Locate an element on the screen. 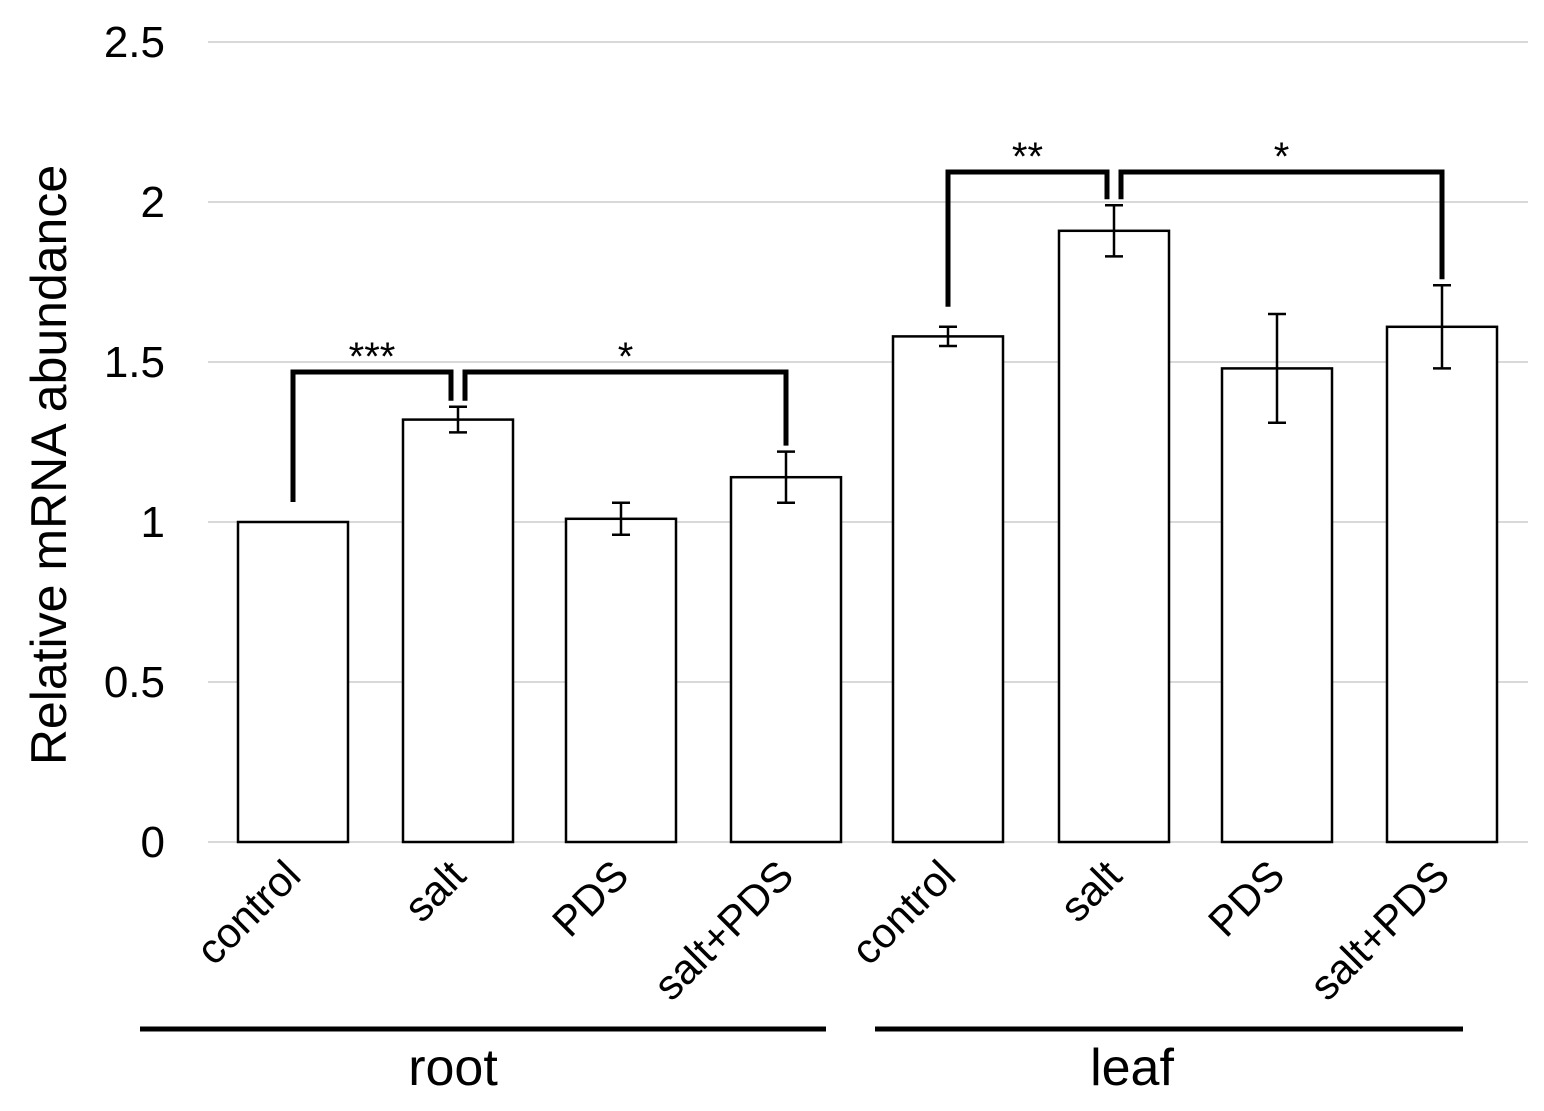  y-tick-label: 2 is located at coordinates (153, 202).